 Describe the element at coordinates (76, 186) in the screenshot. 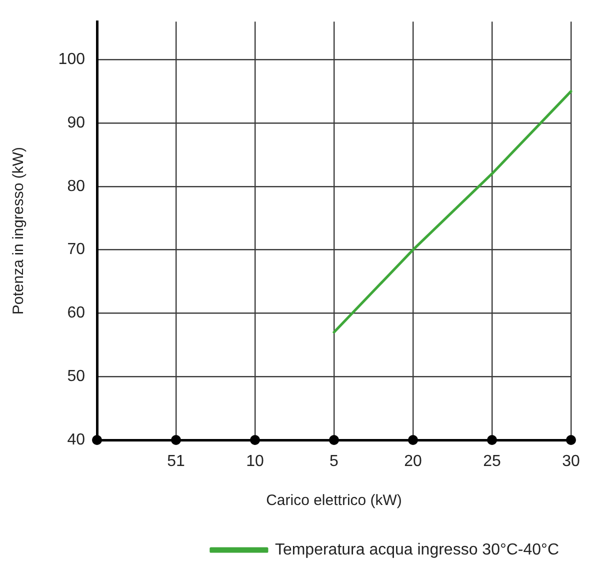

I see `y-tick-label: 80` at that location.